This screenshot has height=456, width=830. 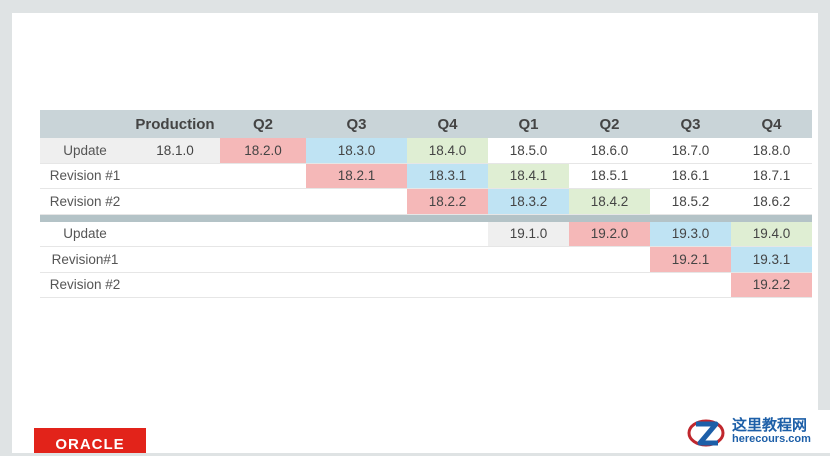 What do you see at coordinates (690, 151) in the screenshot?
I see `version-cell: 18.7.0` at bounding box center [690, 151].